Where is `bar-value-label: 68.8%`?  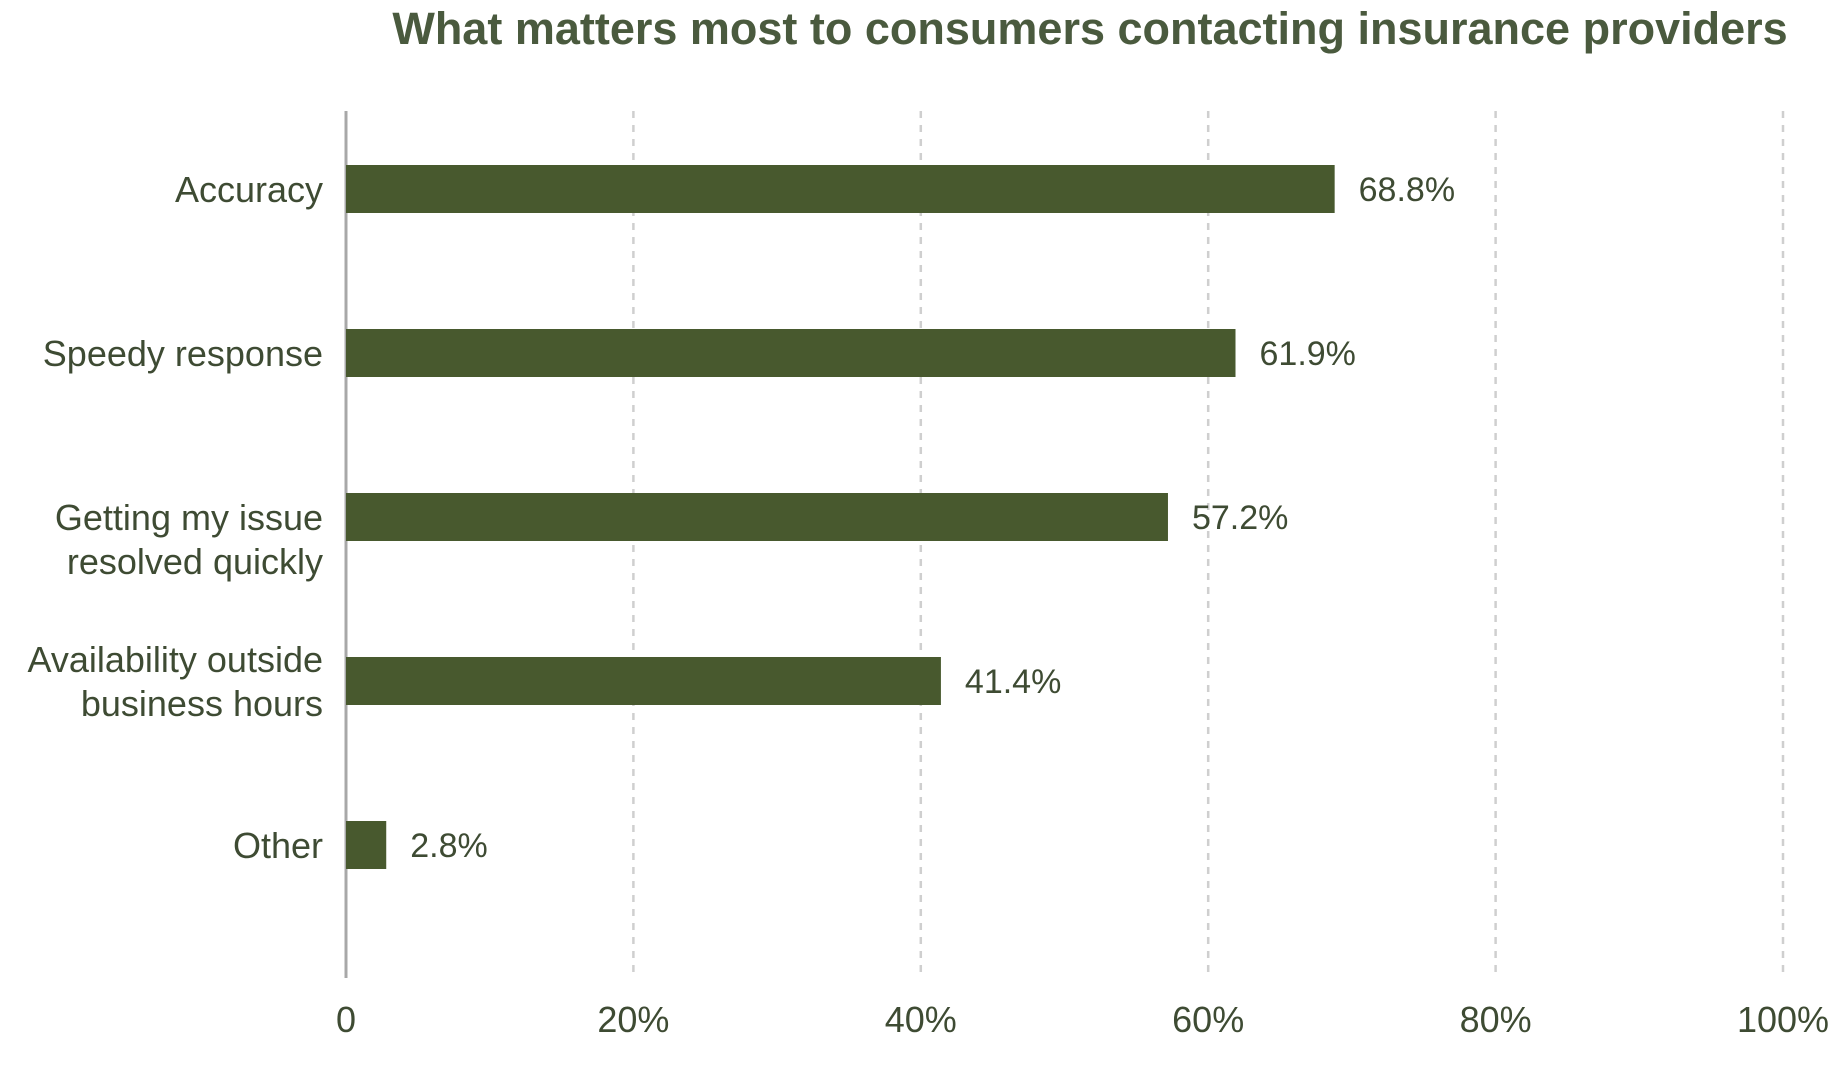
bar-value-label: 68.8% is located at coordinates (1407, 190).